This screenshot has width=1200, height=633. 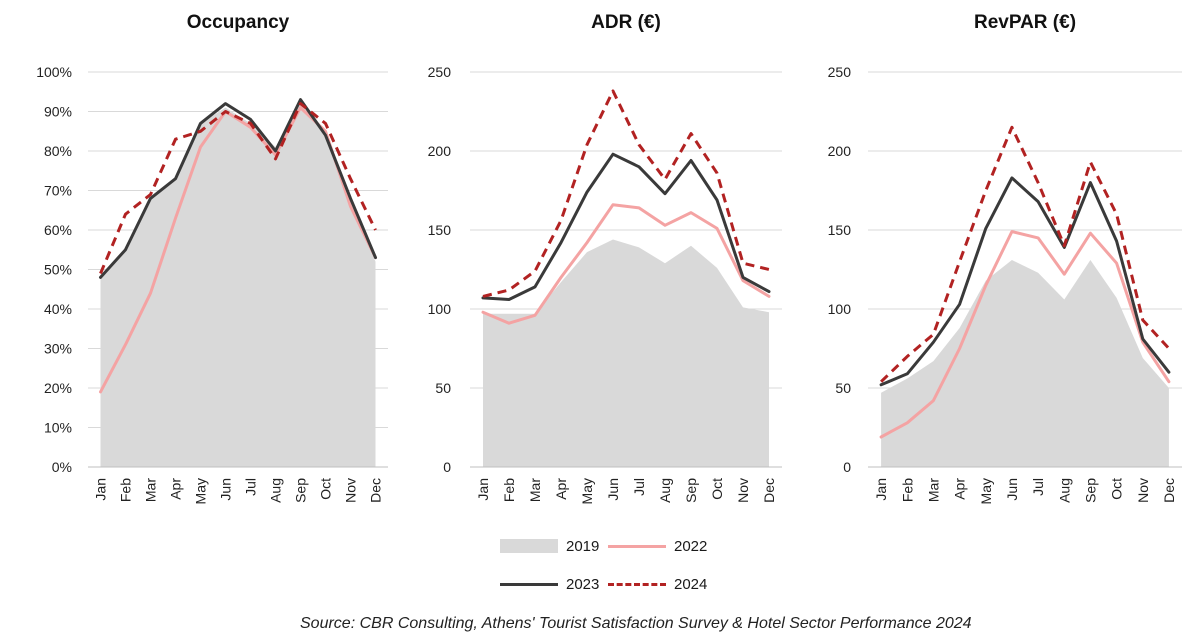 What do you see at coordinates (933, 490) in the screenshot?
I see `revpar-xtick-label: Mar` at bounding box center [933, 490].